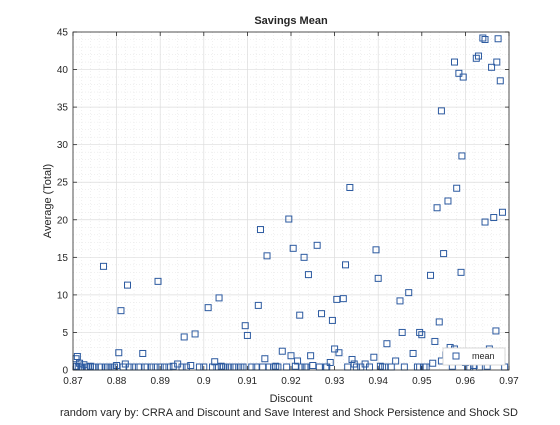 The height and width of the screenshot is (425, 560). Describe the element at coordinates (63, 295) in the screenshot. I see `y-tick-label: 10` at that location.